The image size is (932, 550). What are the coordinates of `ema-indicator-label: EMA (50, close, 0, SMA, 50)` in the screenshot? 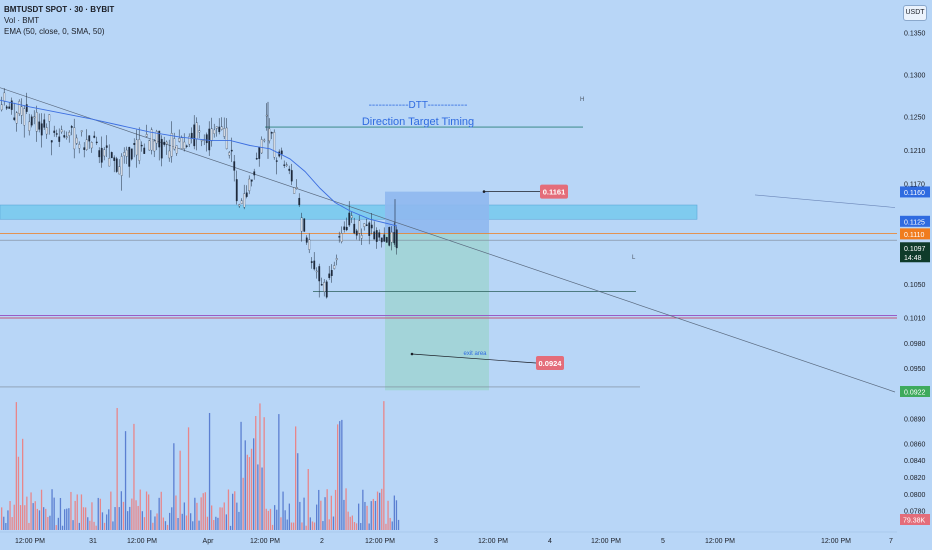 It's located at (54, 31).